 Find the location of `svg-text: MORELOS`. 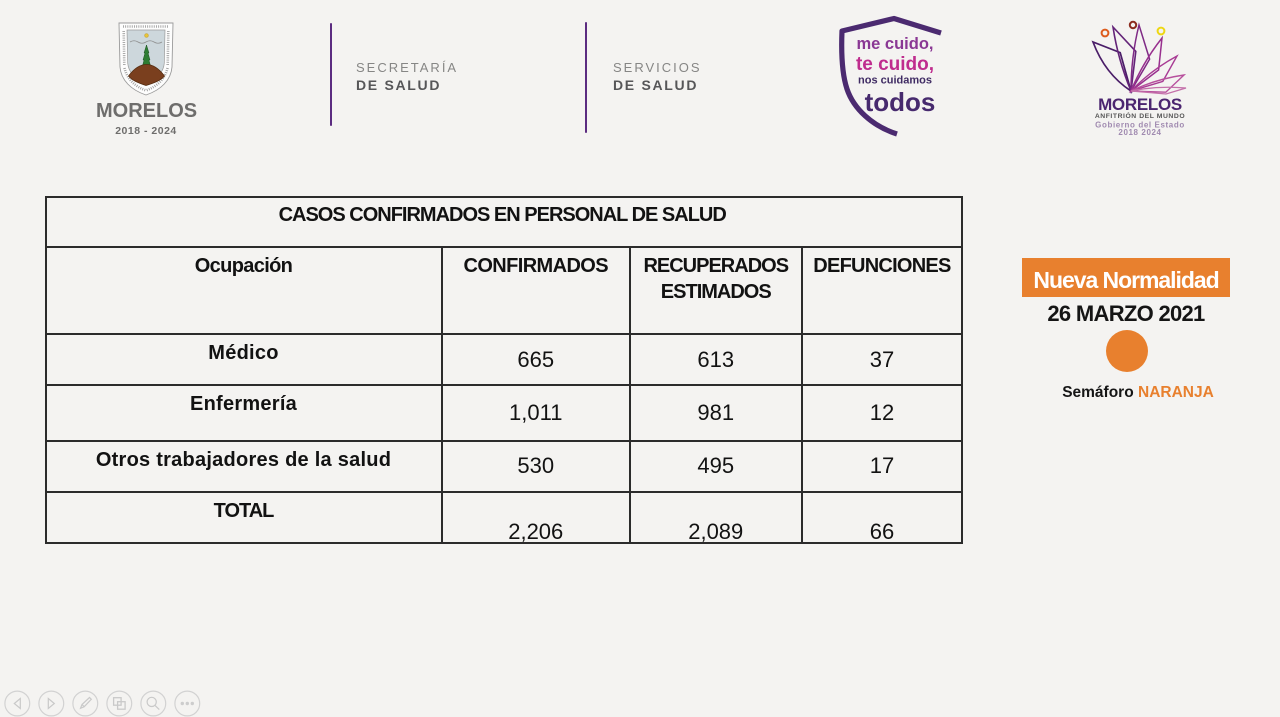

svg-text: MORELOS is located at coordinates (1140, 104).